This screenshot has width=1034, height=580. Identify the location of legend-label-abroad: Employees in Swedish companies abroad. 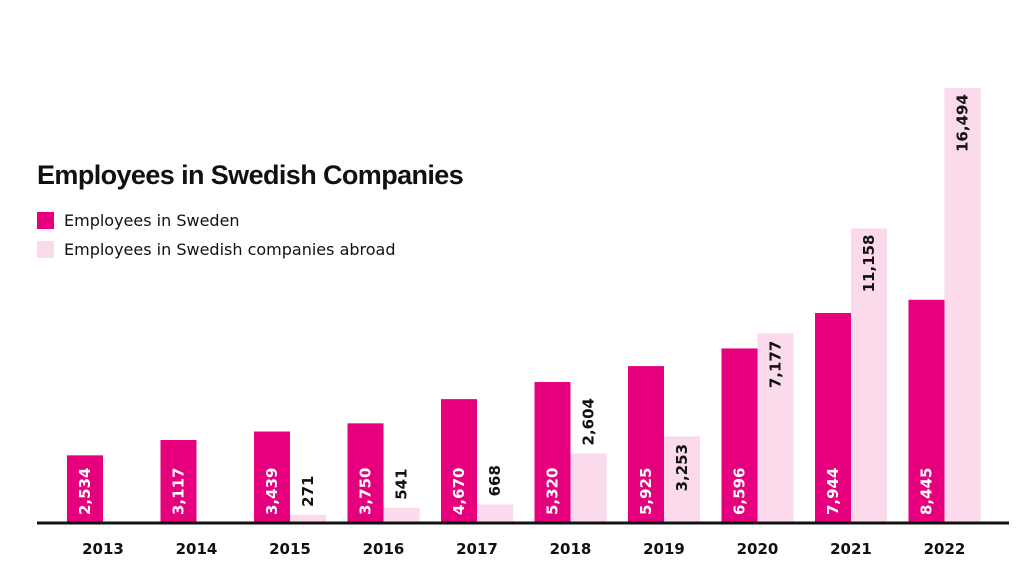
(230, 249).